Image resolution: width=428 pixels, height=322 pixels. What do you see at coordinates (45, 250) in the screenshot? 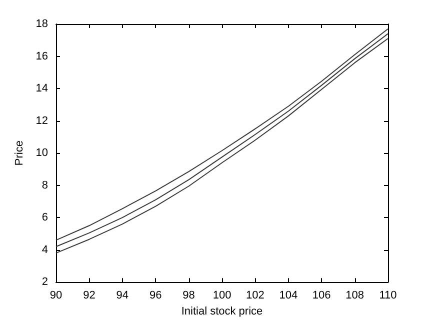
I see `y-tick-label: 4` at bounding box center [45, 250].